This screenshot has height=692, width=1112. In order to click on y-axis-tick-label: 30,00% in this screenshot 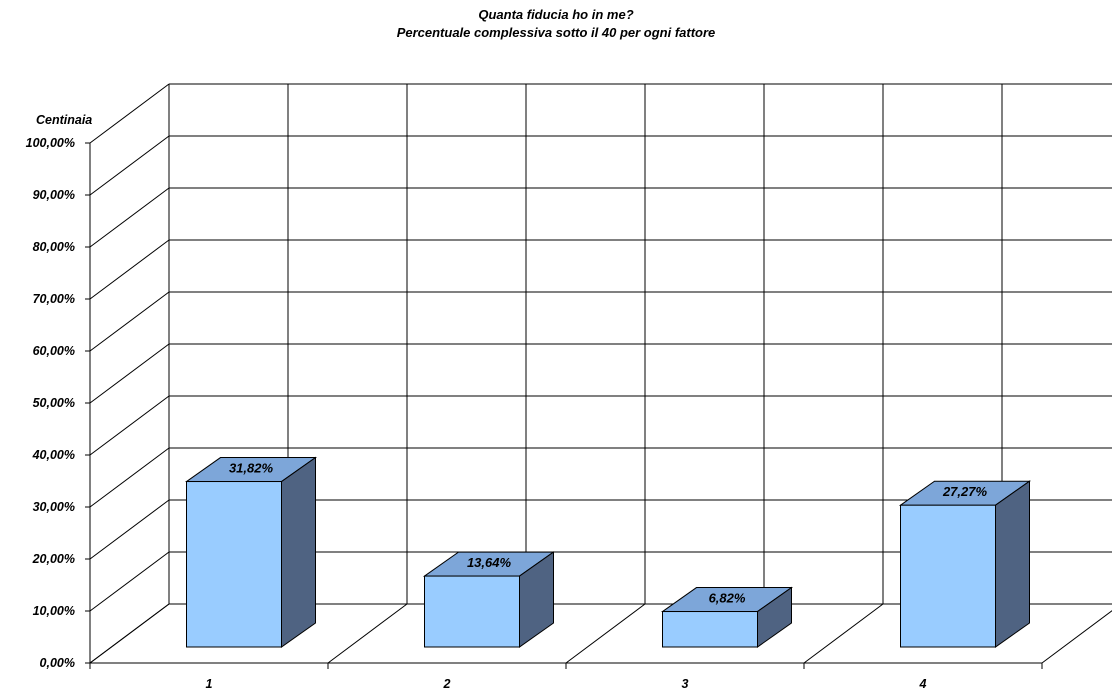, I will do `click(54, 507)`.